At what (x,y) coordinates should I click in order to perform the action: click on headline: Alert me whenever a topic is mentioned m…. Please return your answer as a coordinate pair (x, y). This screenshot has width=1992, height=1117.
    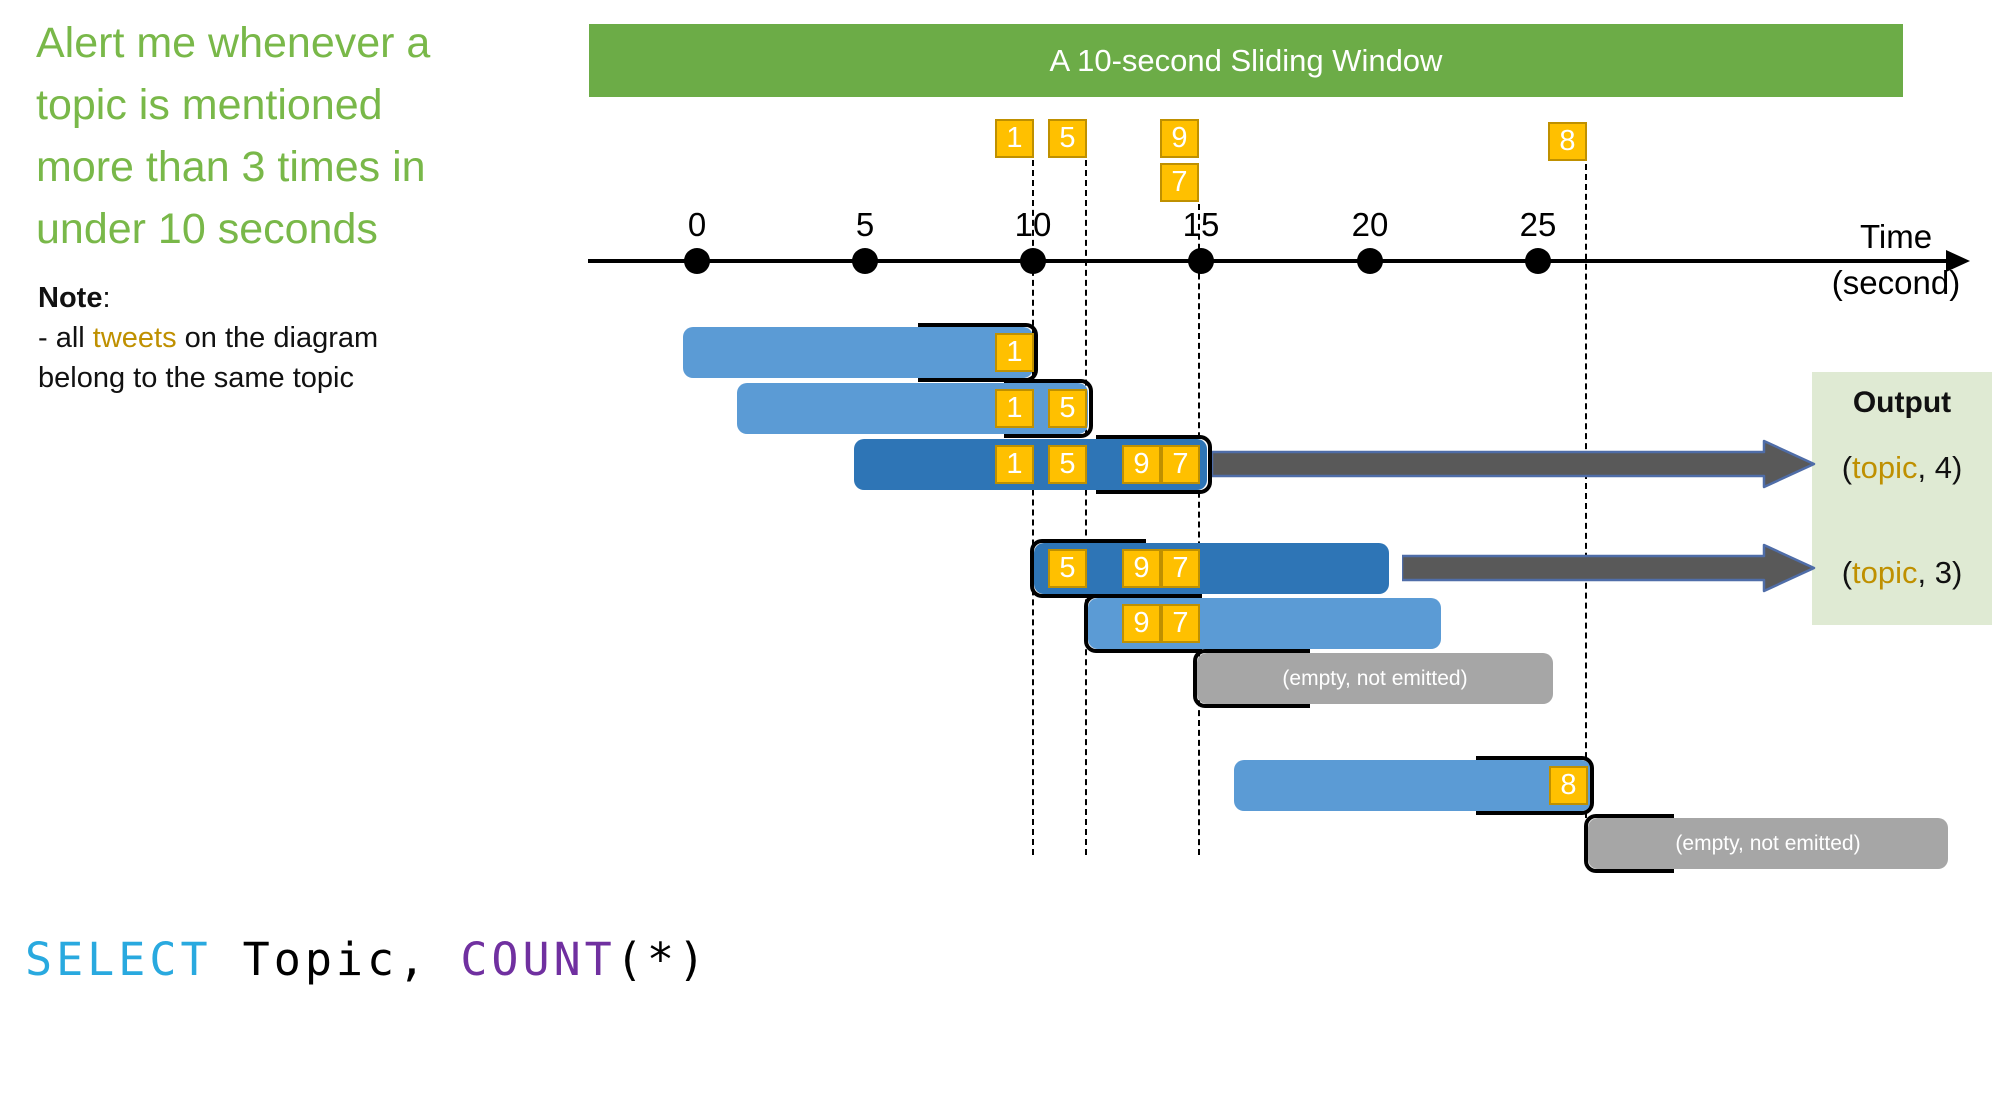
    Looking at the image, I should click on (233, 136).